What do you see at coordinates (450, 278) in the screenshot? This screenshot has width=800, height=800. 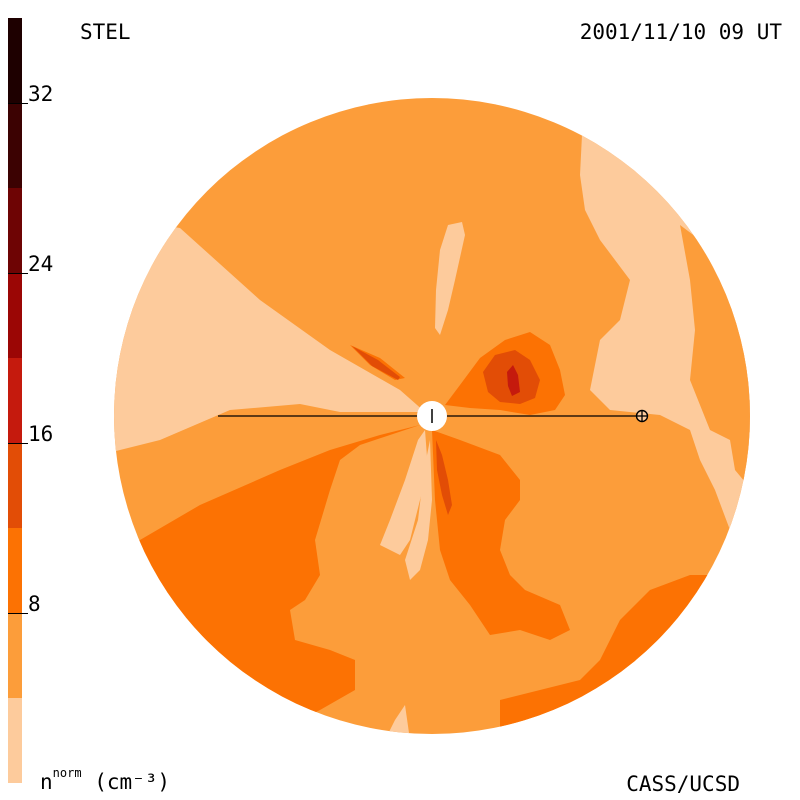 I see `contour-light-north-streak` at bounding box center [450, 278].